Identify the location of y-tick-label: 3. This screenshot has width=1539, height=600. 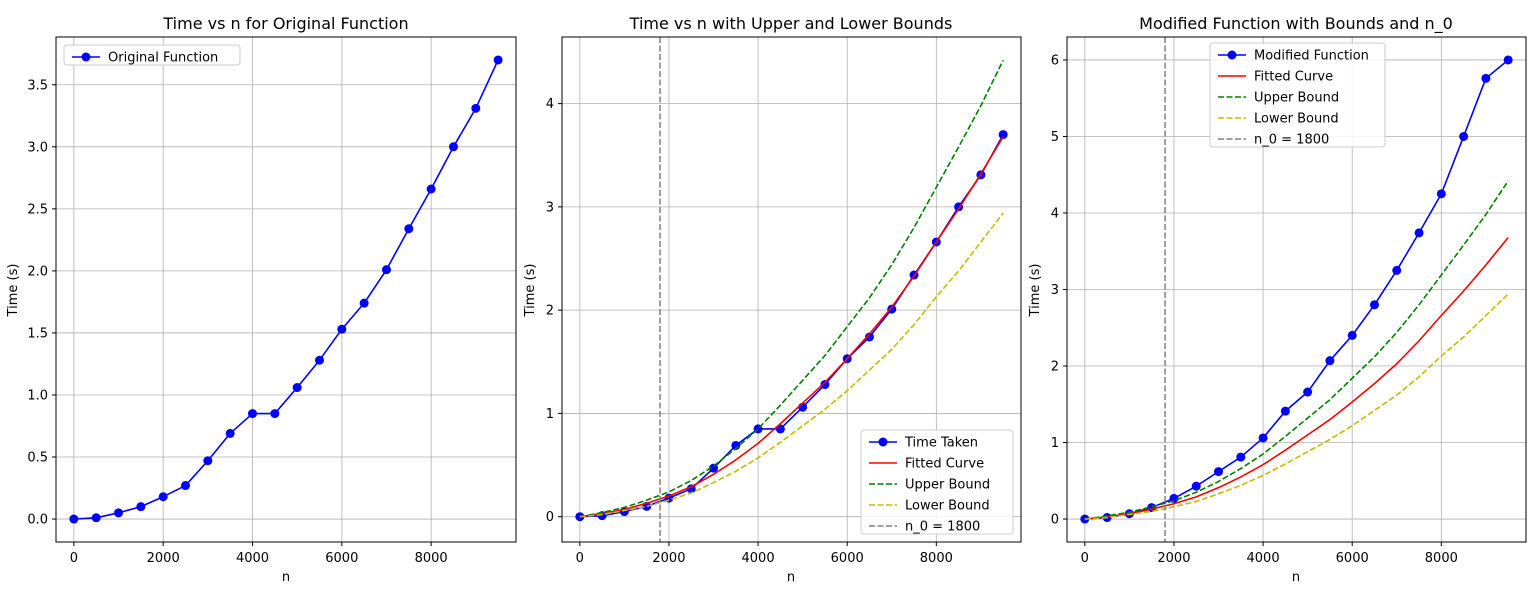
(550, 207).